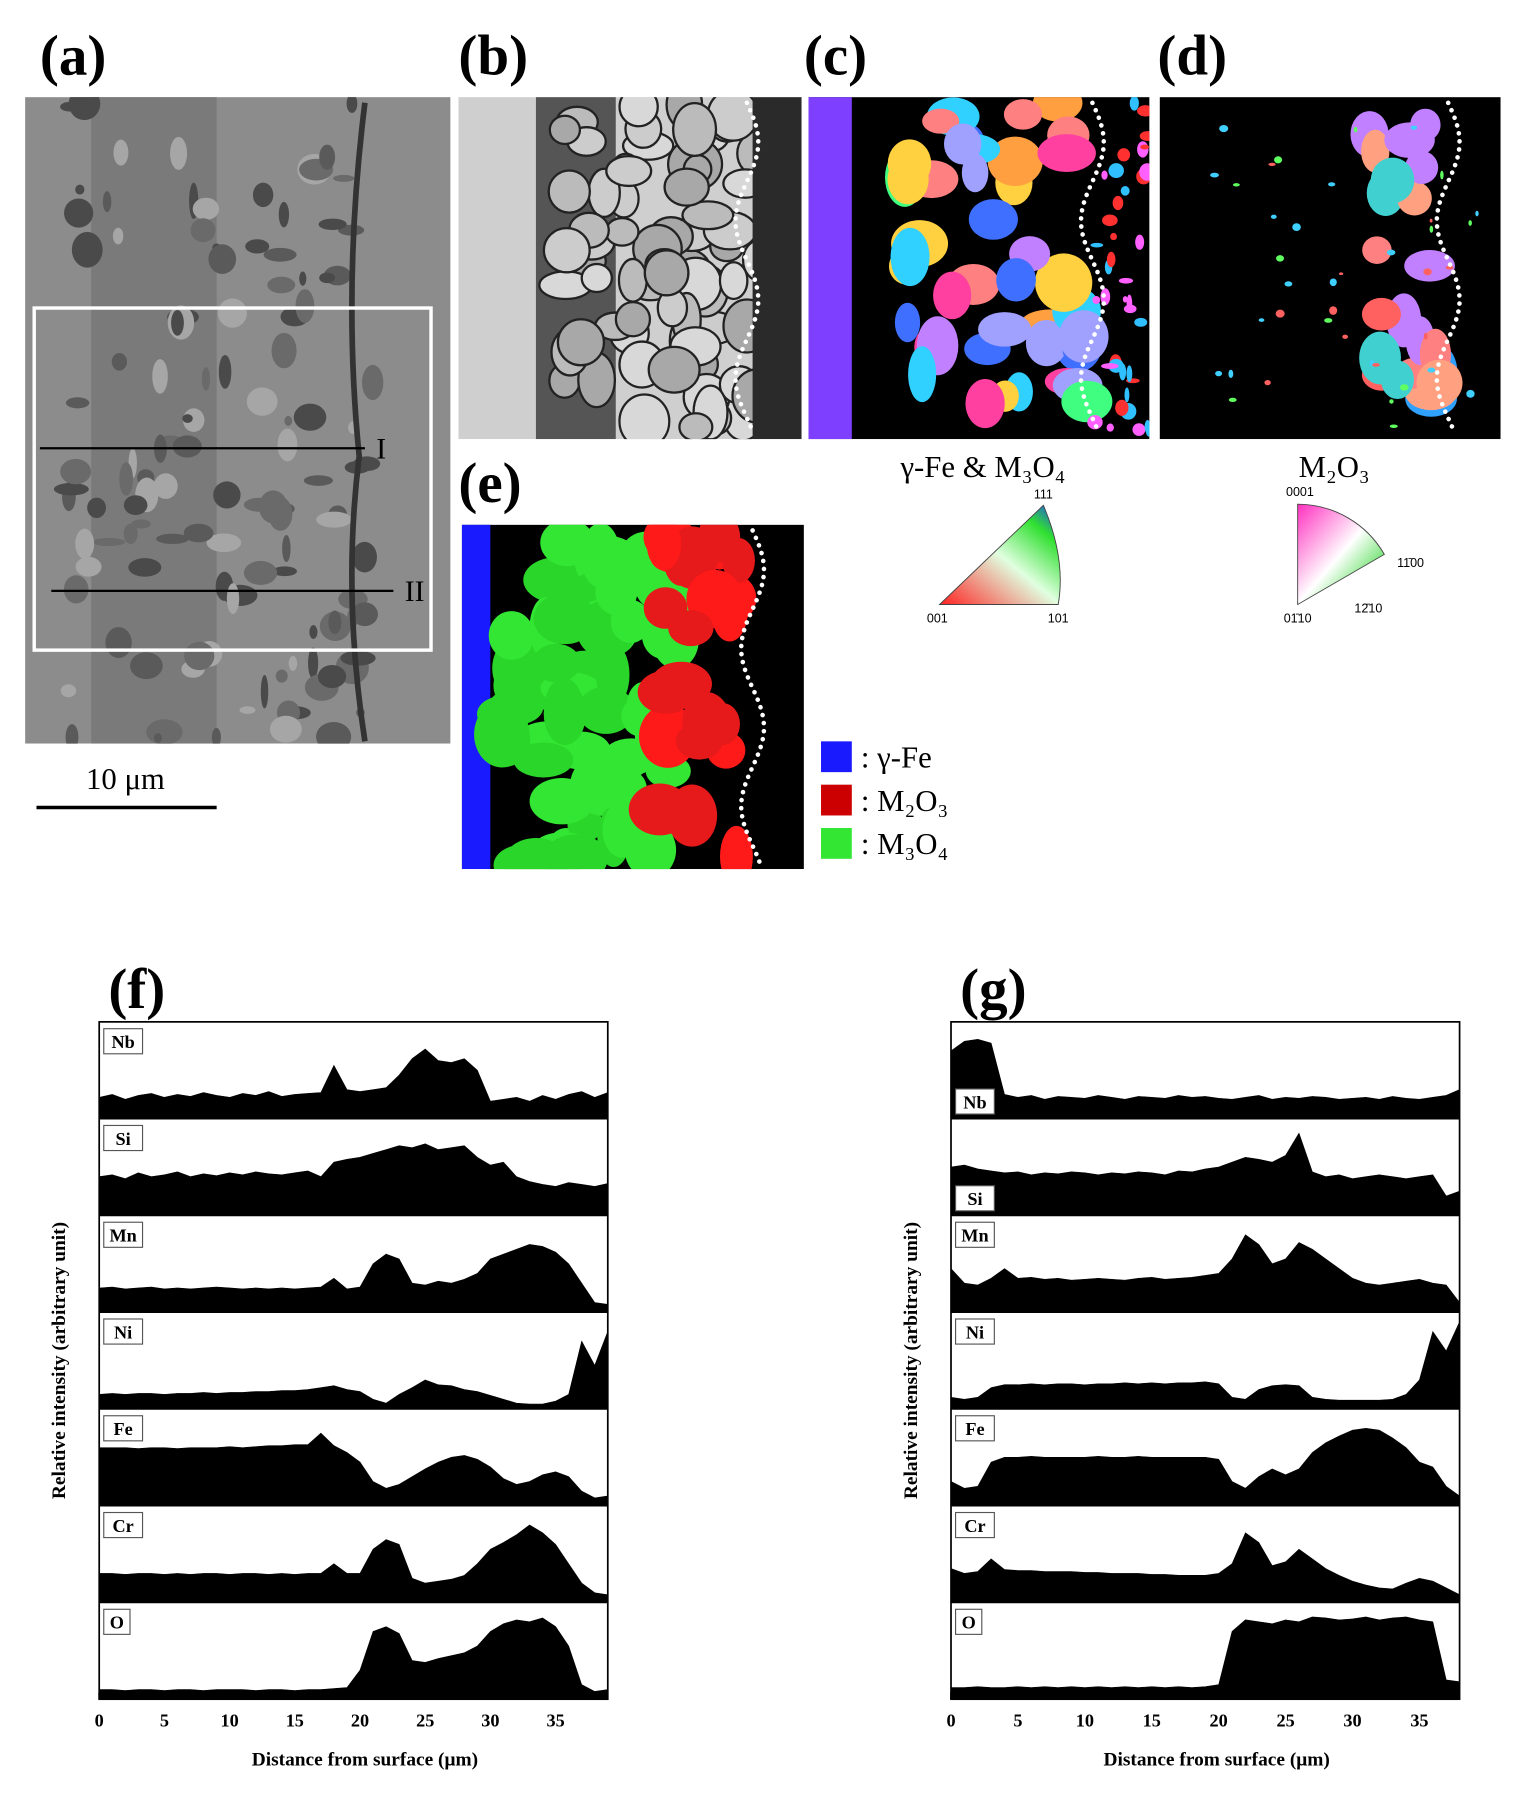 This screenshot has width=1528, height=1794. I want to click on x-tick-label: 35, so click(1419, 1721).